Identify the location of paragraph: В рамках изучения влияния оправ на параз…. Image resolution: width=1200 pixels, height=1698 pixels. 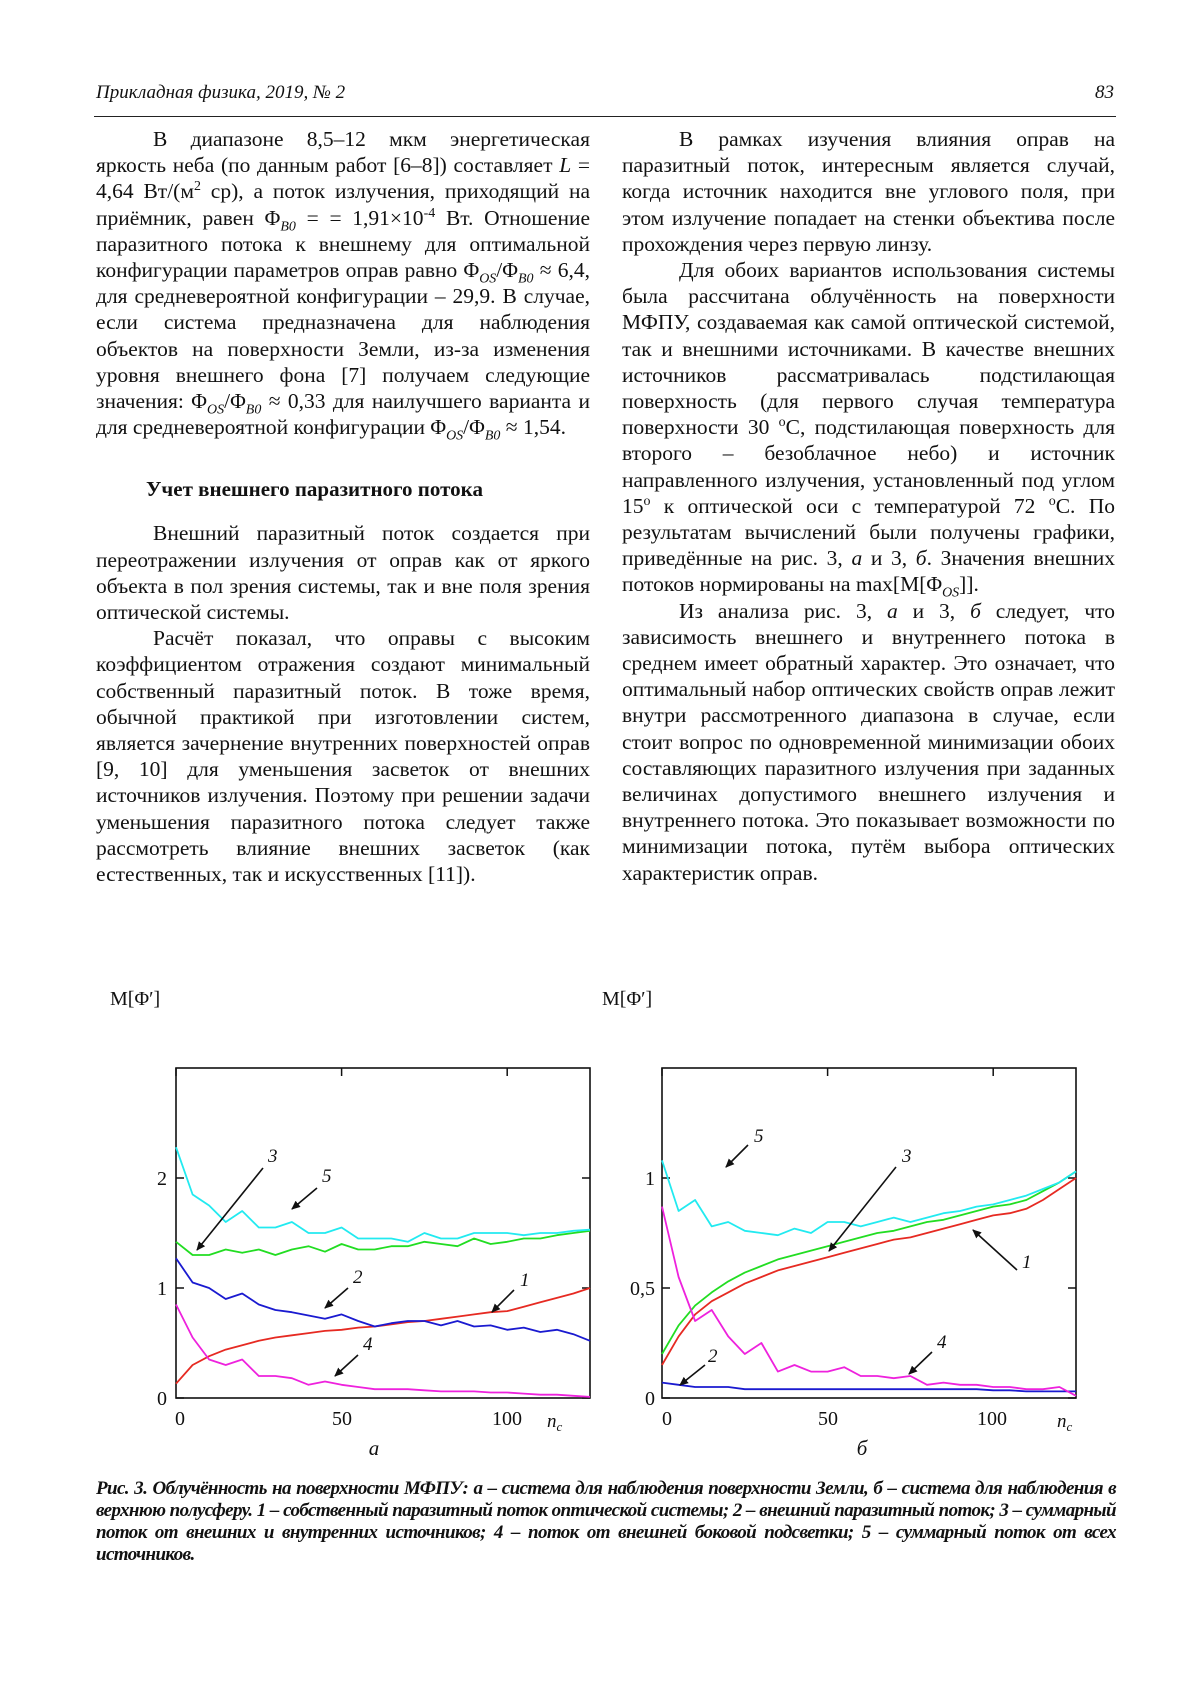
(868, 191).